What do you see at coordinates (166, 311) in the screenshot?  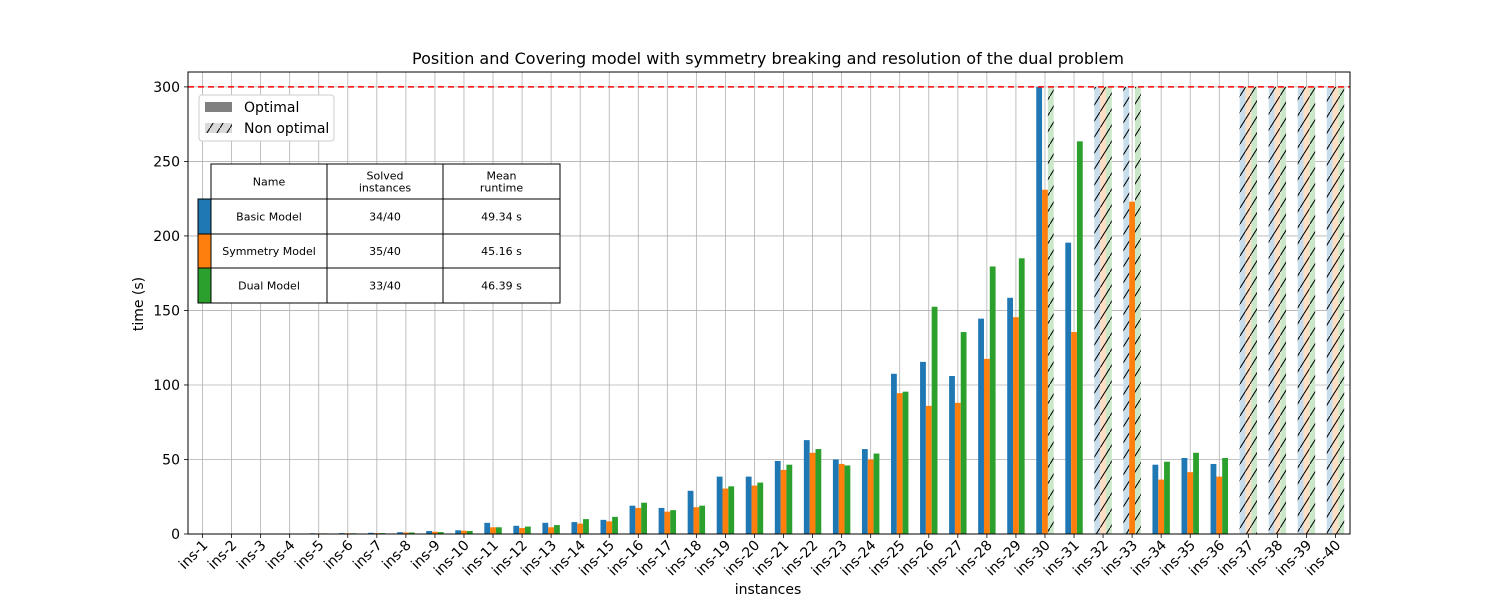 I see `y-tick-label: 150` at bounding box center [166, 311].